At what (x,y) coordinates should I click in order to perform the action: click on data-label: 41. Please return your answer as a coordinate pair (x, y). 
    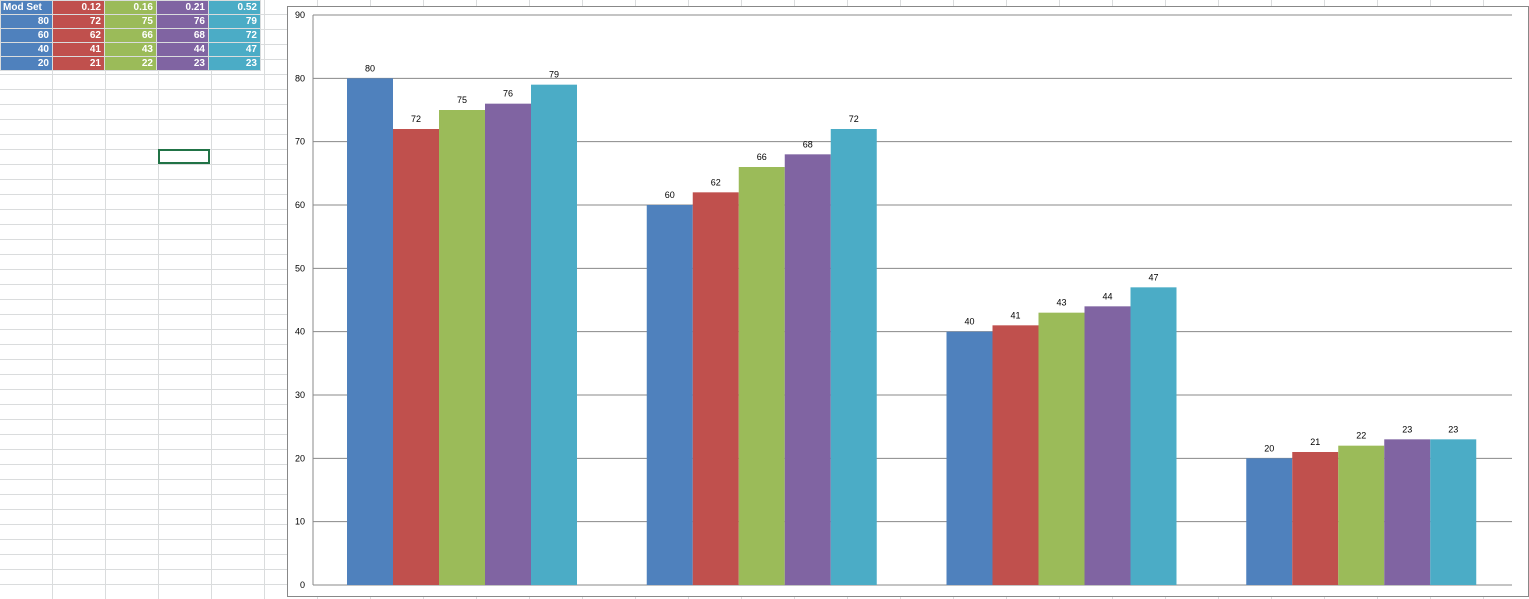
    Looking at the image, I should click on (1015, 315).